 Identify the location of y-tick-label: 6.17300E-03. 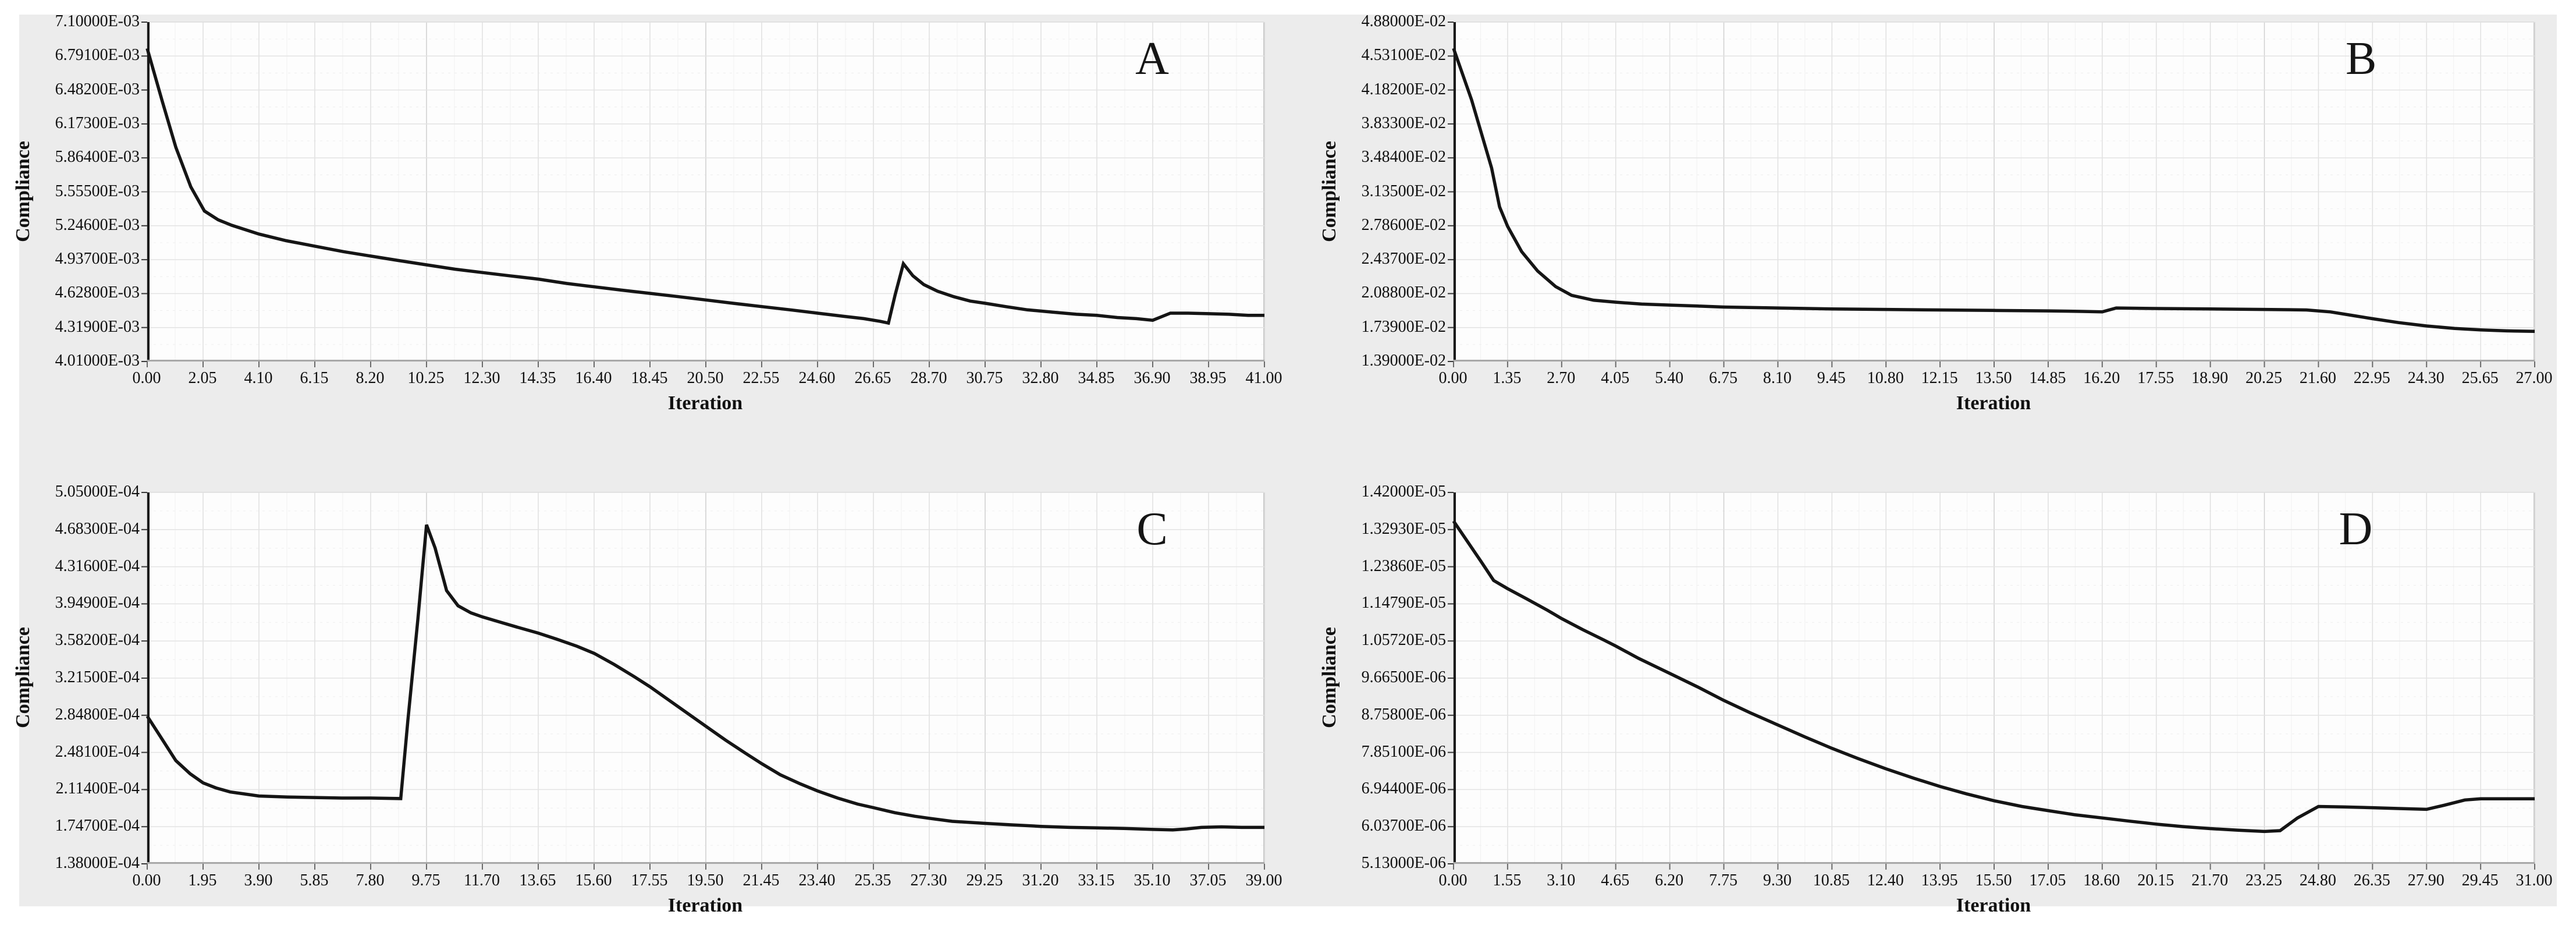
(97, 123).